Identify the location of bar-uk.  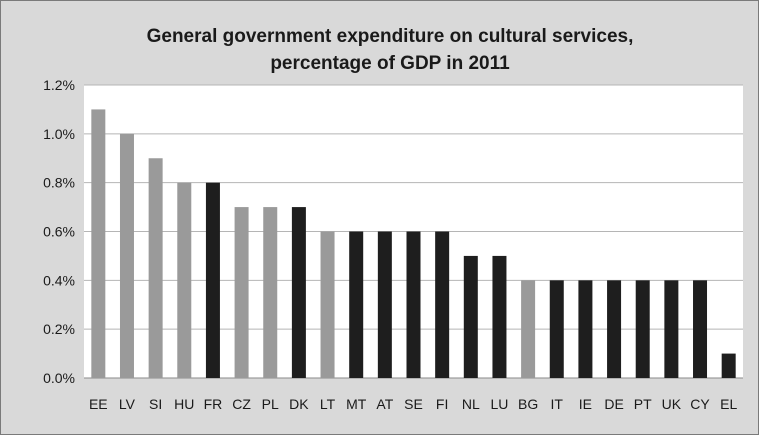
(671, 329).